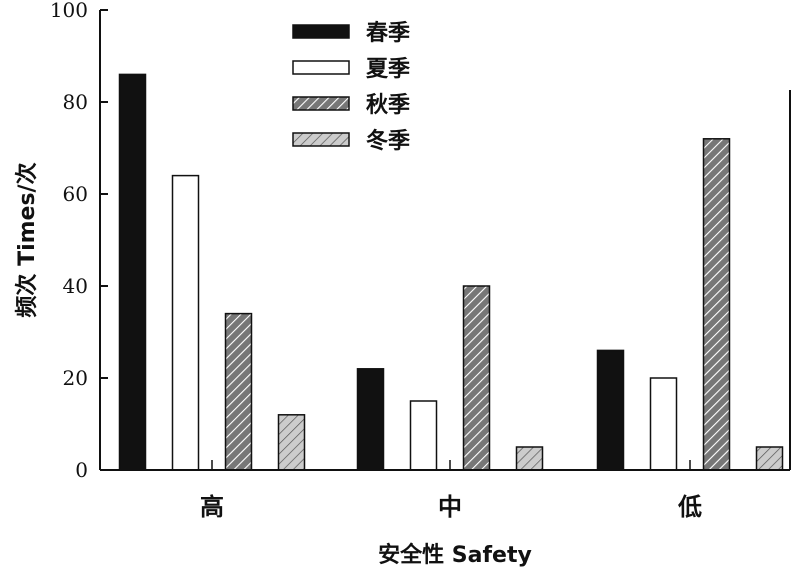 The height and width of the screenshot is (571, 800). What do you see at coordinates (450, 507) in the screenshot?
I see `x-tick-label: 中` at bounding box center [450, 507].